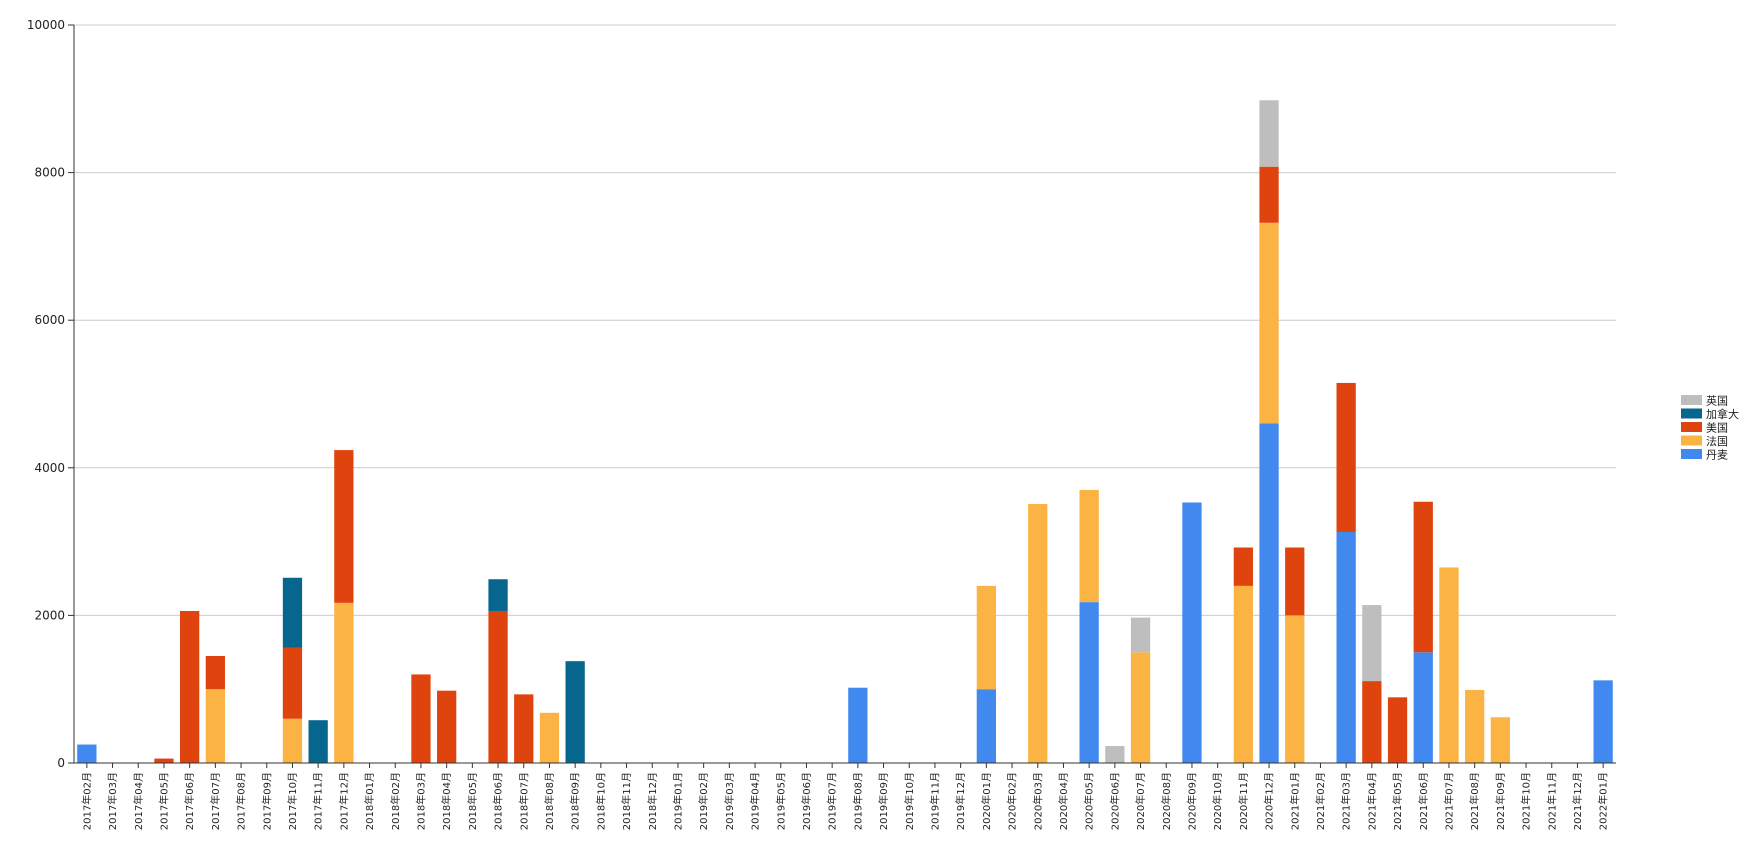 The image size is (1756, 849). I want to click on x-tick-label: 2018年06月, so click(498, 801).